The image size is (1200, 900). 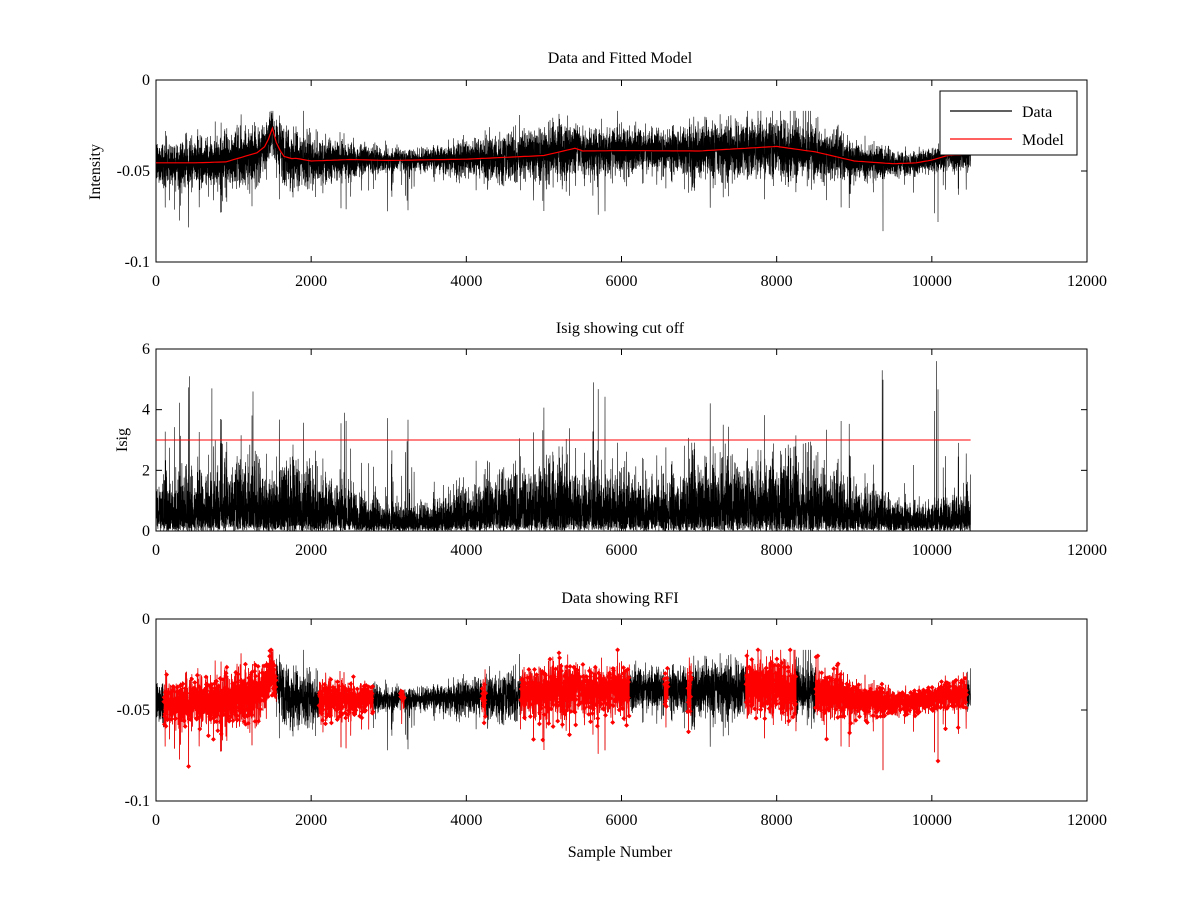 What do you see at coordinates (620, 58) in the screenshot?
I see `panel1-title: Data and Fitted Model` at bounding box center [620, 58].